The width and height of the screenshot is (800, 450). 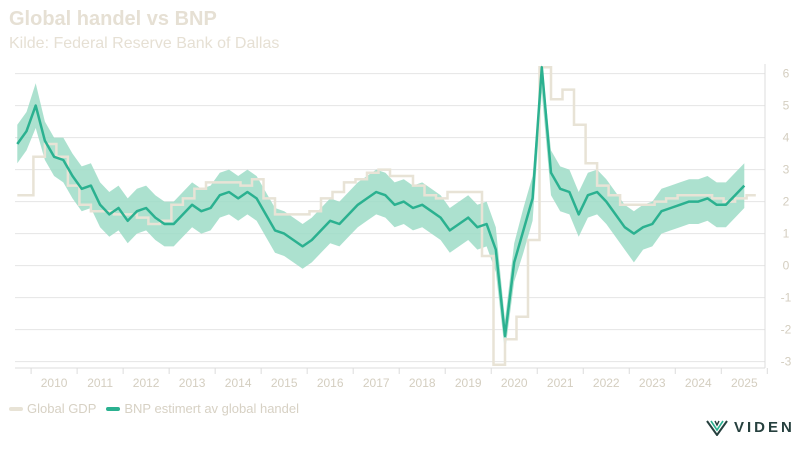 I want to click on legend: Global GDP BNP estimert av global handel, so click(x=154, y=408).